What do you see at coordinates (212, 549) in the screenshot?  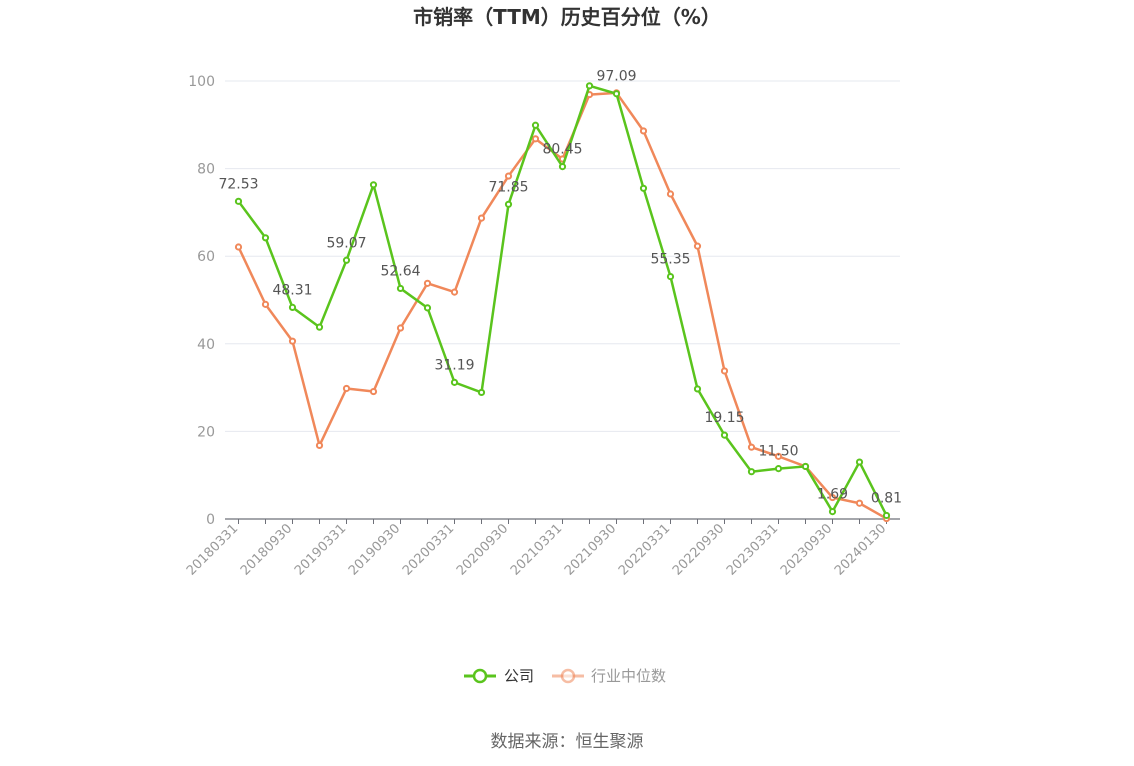 I see `x-tick-label: 20180331` at bounding box center [212, 549].